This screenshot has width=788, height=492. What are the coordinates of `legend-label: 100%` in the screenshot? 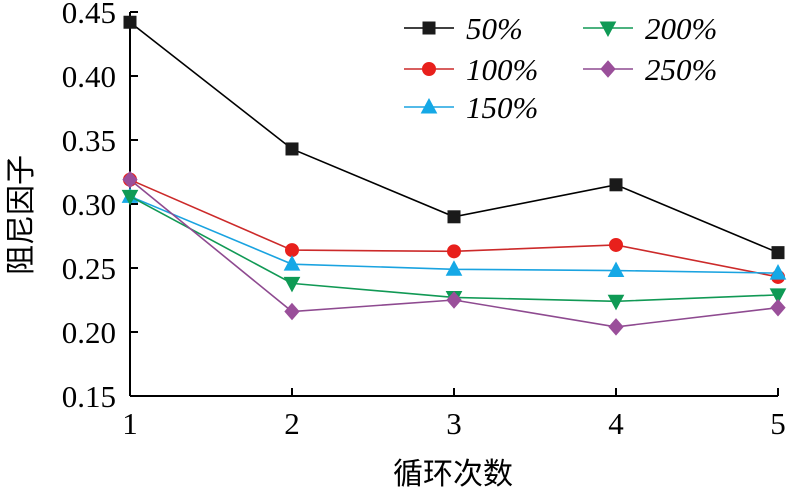 It's located at (502, 69).